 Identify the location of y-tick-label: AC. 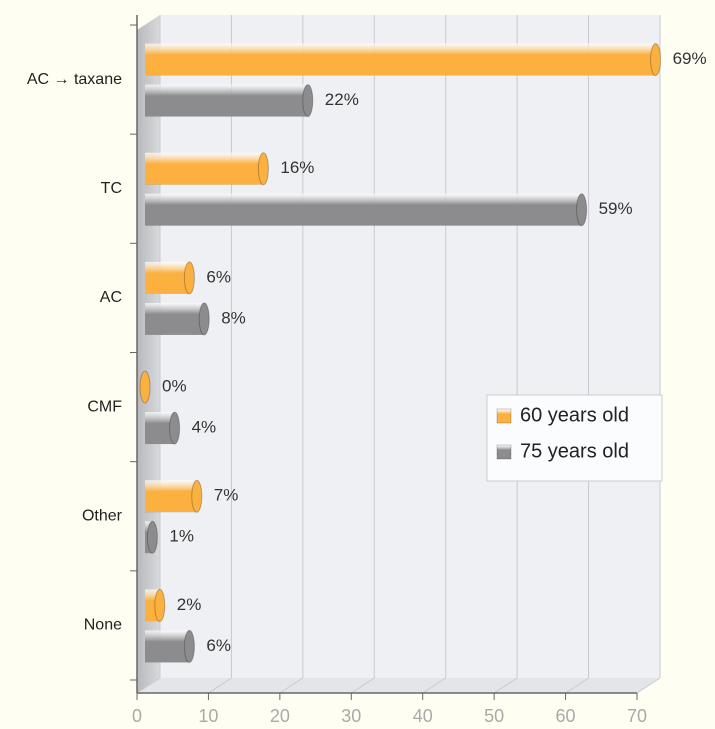
(111, 297).